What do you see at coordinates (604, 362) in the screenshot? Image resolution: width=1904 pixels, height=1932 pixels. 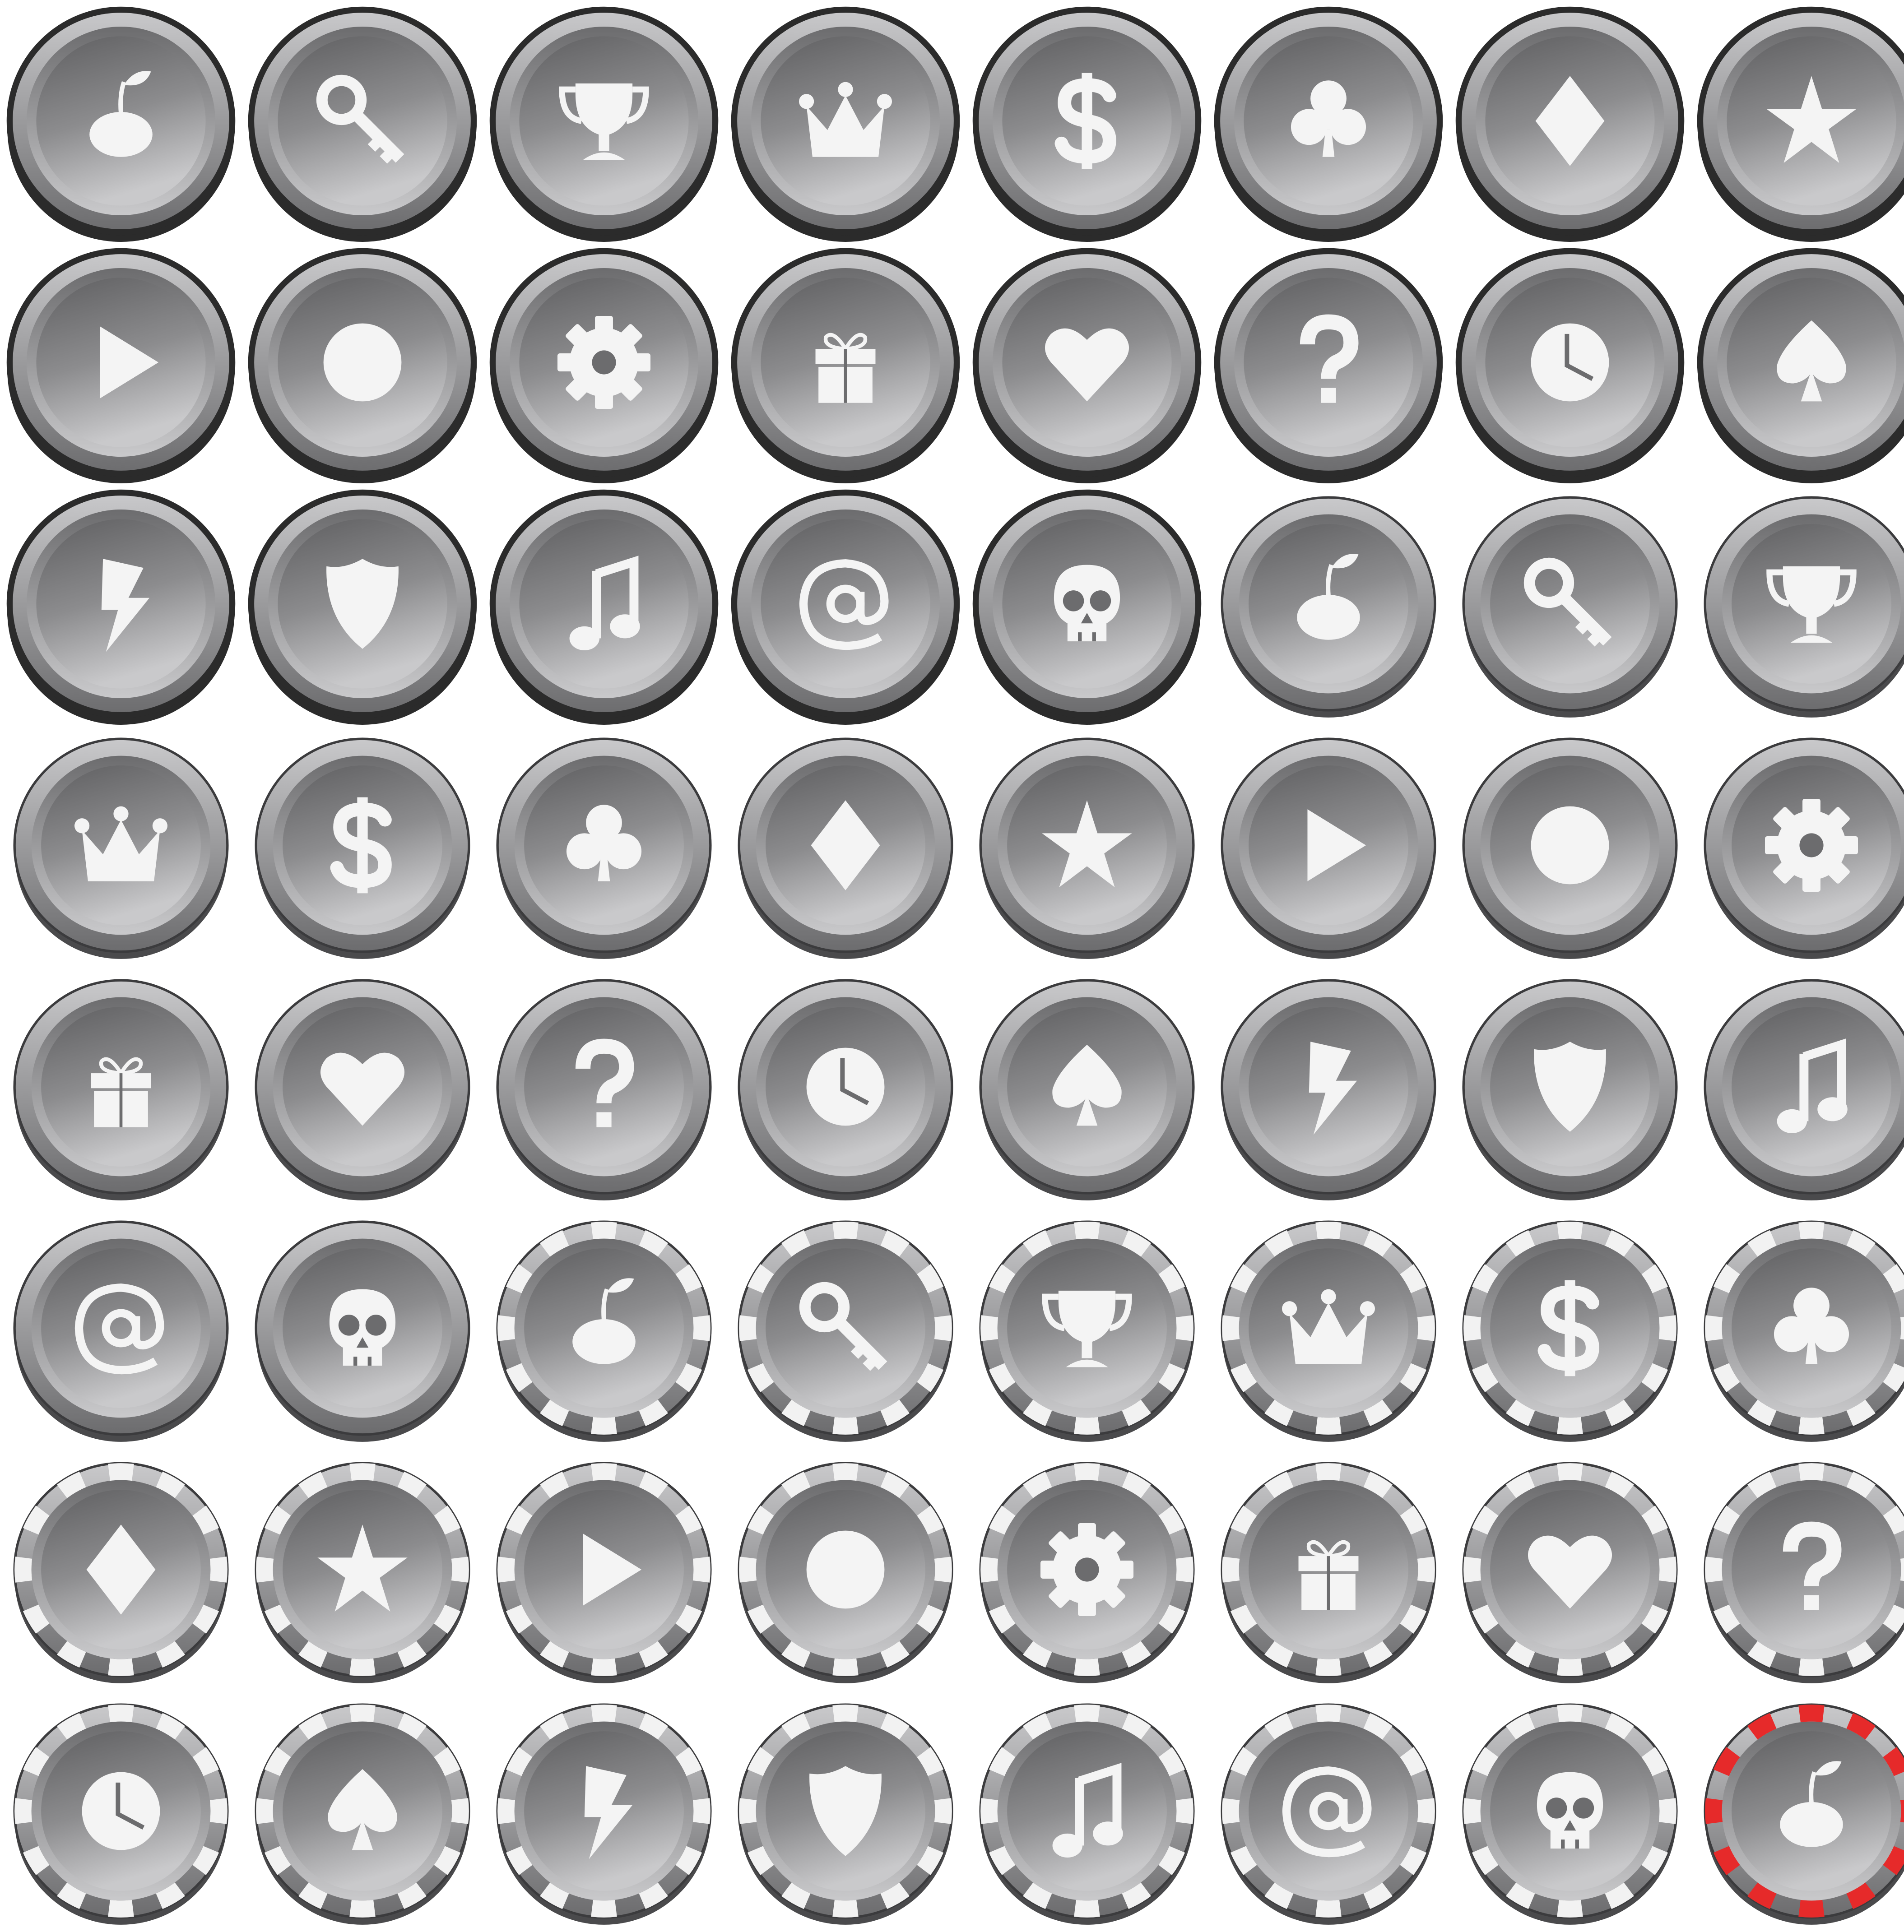 I see `icon-button-gear-thick-rim` at bounding box center [604, 362].